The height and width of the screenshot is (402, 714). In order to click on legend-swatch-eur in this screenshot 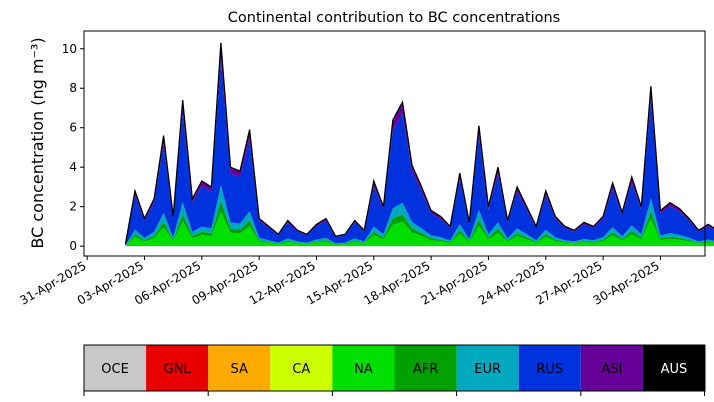, I will do `click(487, 368)`.